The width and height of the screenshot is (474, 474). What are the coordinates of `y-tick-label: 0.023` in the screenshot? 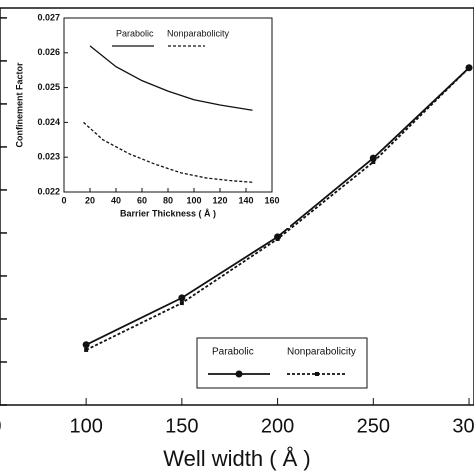 It's located at (48, 157).